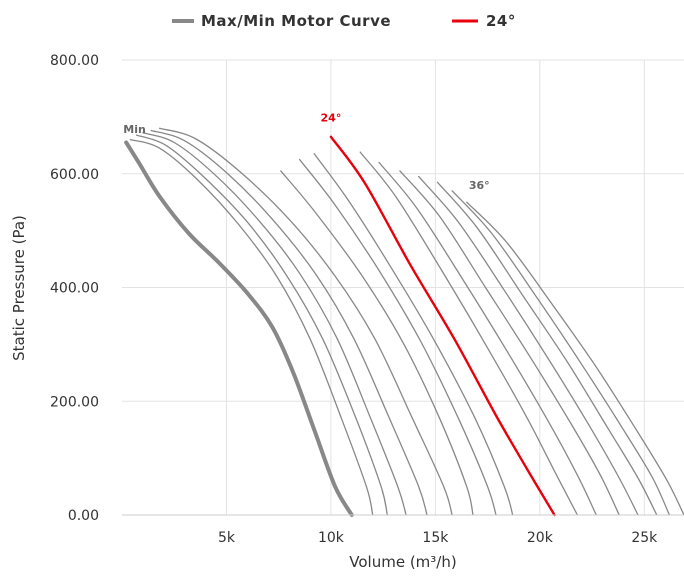  I want to click on y-tick-label: 400.00, so click(74, 289).